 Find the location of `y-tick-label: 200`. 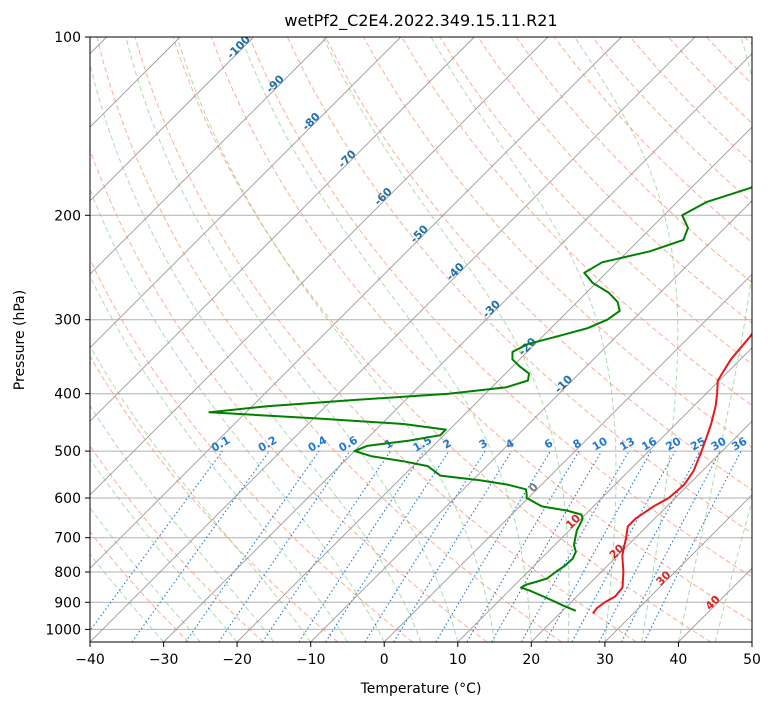

y-tick-label: 200 is located at coordinates (67, 216).